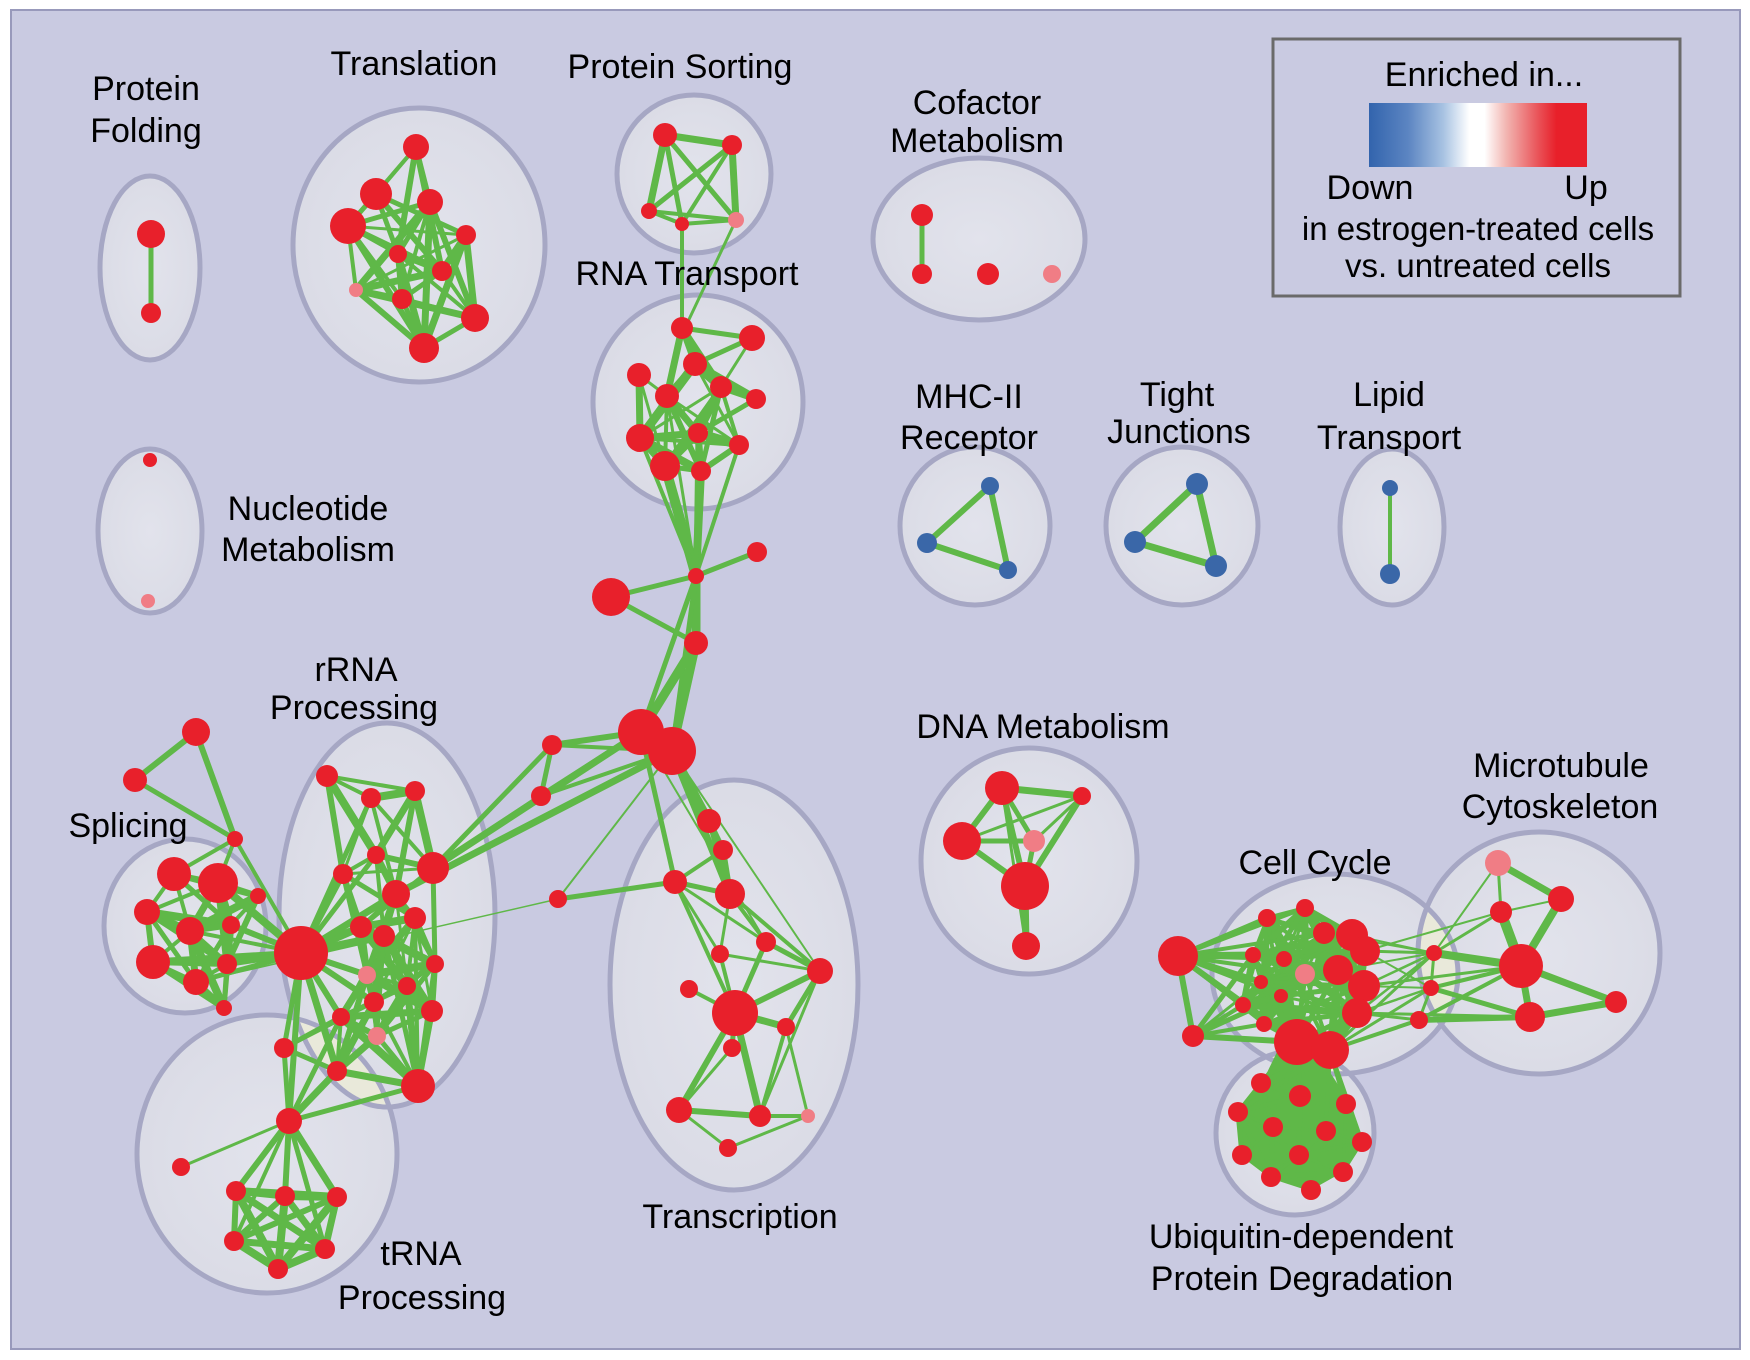  I want to click on svg-text: Junctions, so click(1179, 432).